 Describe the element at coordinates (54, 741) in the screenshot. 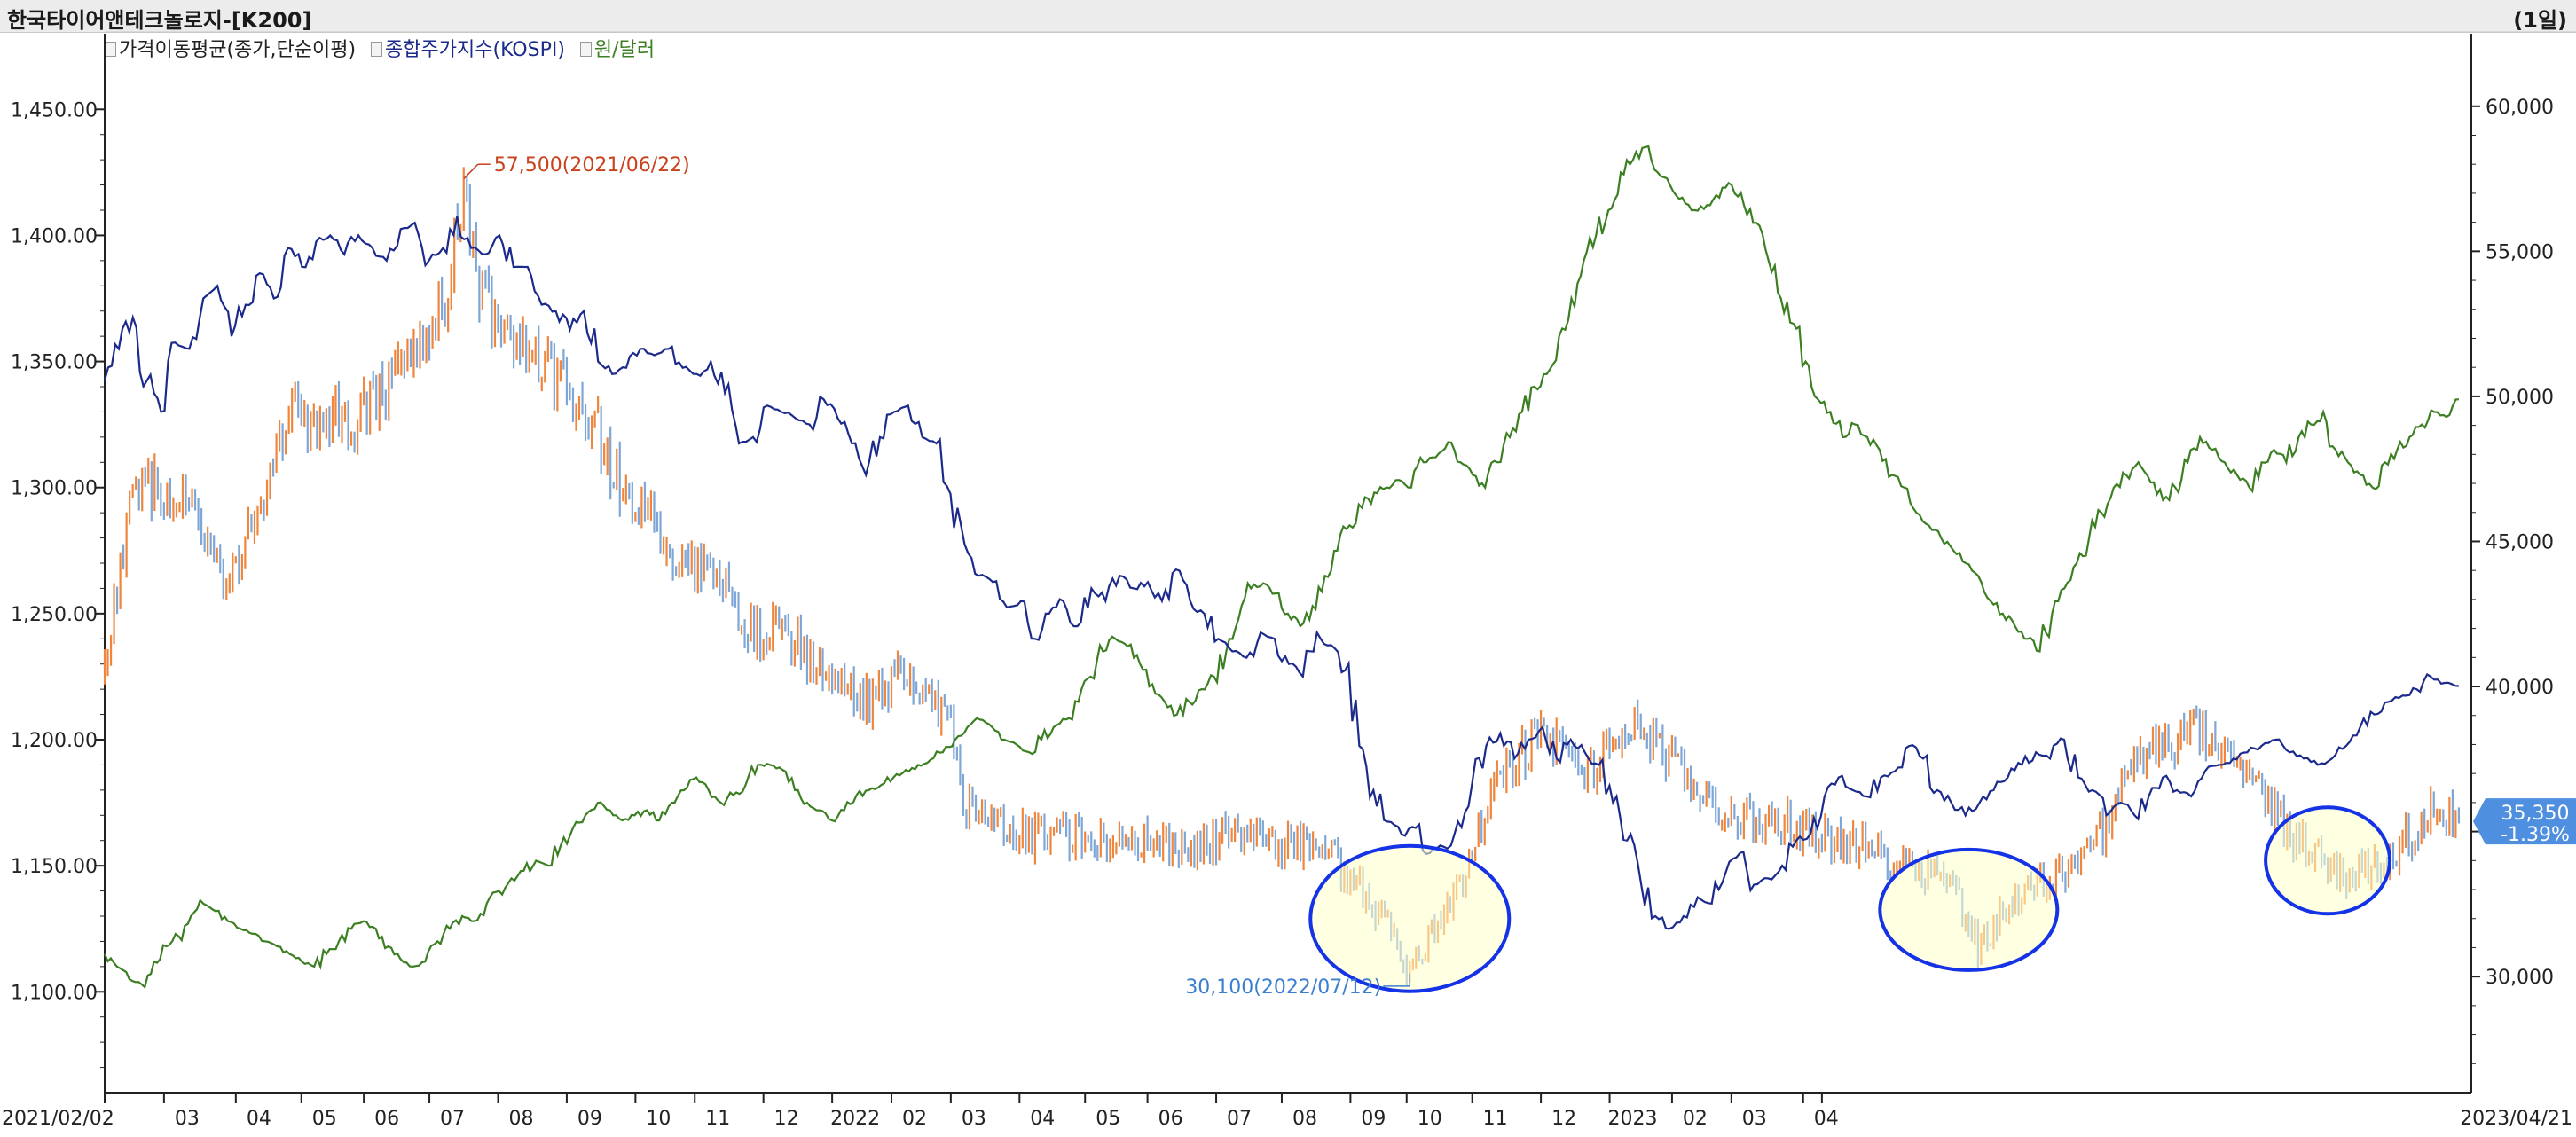

I see `left-tick-label: 1,200.00` at that location.